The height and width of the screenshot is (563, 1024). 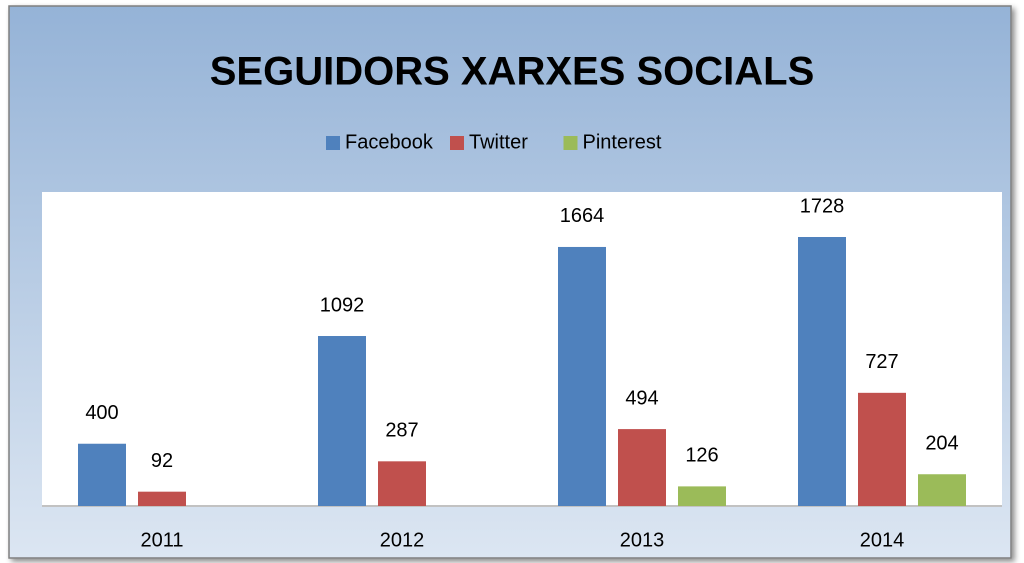 What do you see at coordinates (941, 444) in the screenshot?
I see `data-label: 204` at bounding box center [941, 444].